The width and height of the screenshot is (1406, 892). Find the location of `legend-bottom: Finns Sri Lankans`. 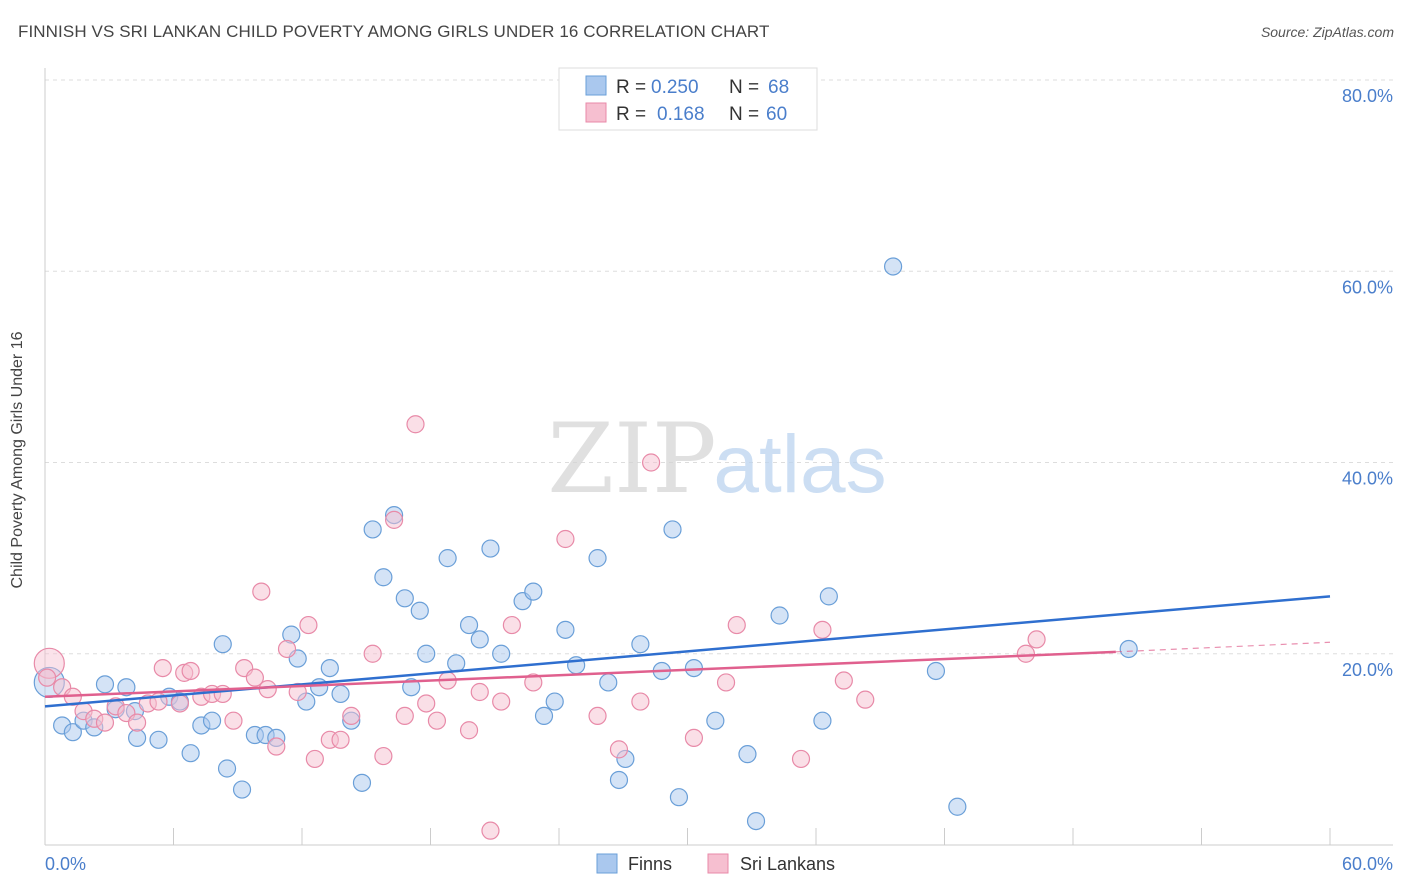

legend-bottom: Finns Sri Lankans is located at coordinates (715, 863).